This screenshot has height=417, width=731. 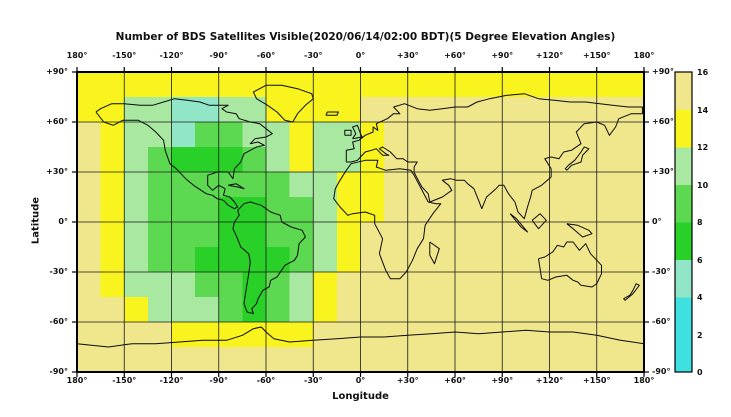 I want to click on x-axis-tick-label-bottom: +150°, so click(x=597, y=380).